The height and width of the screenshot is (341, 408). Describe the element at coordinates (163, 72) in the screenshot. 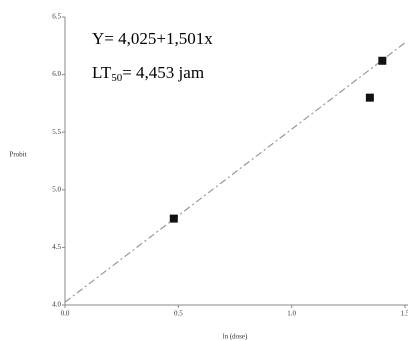

I see `lt50-value: = 4,453 jam` at that location.